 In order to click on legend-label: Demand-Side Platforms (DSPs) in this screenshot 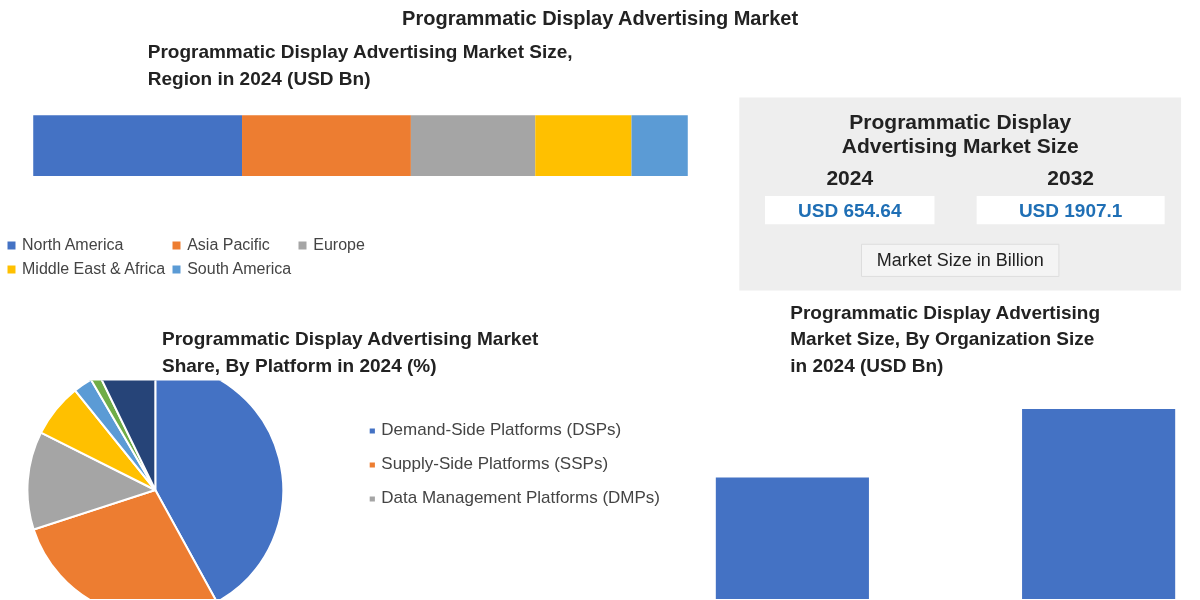, I will do `click(501, 430)`.